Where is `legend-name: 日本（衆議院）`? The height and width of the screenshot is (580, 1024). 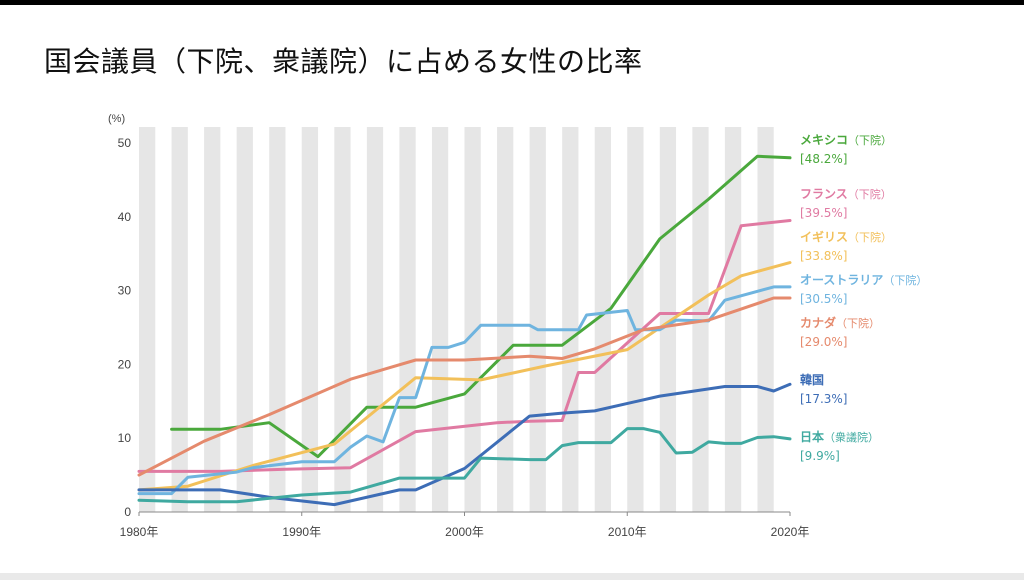
legend-name: 日本（衆議院） is located at coordinates (839, 436).